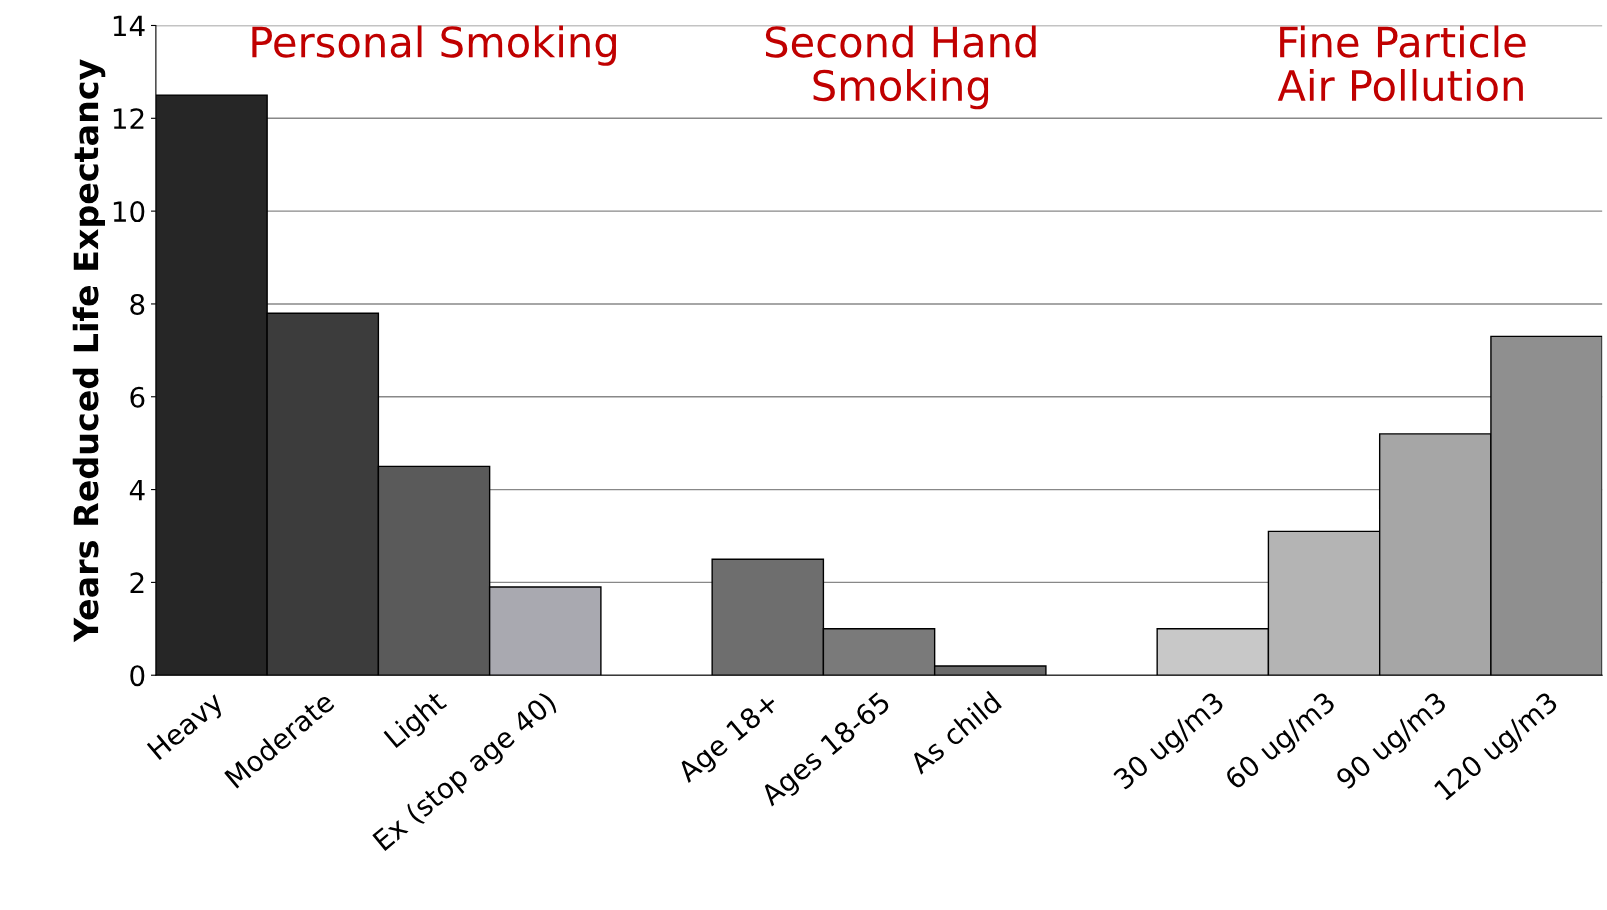 This screenshot has width=1607, height=910. I want to click on y-tick-label: 0, so click(137, 676).